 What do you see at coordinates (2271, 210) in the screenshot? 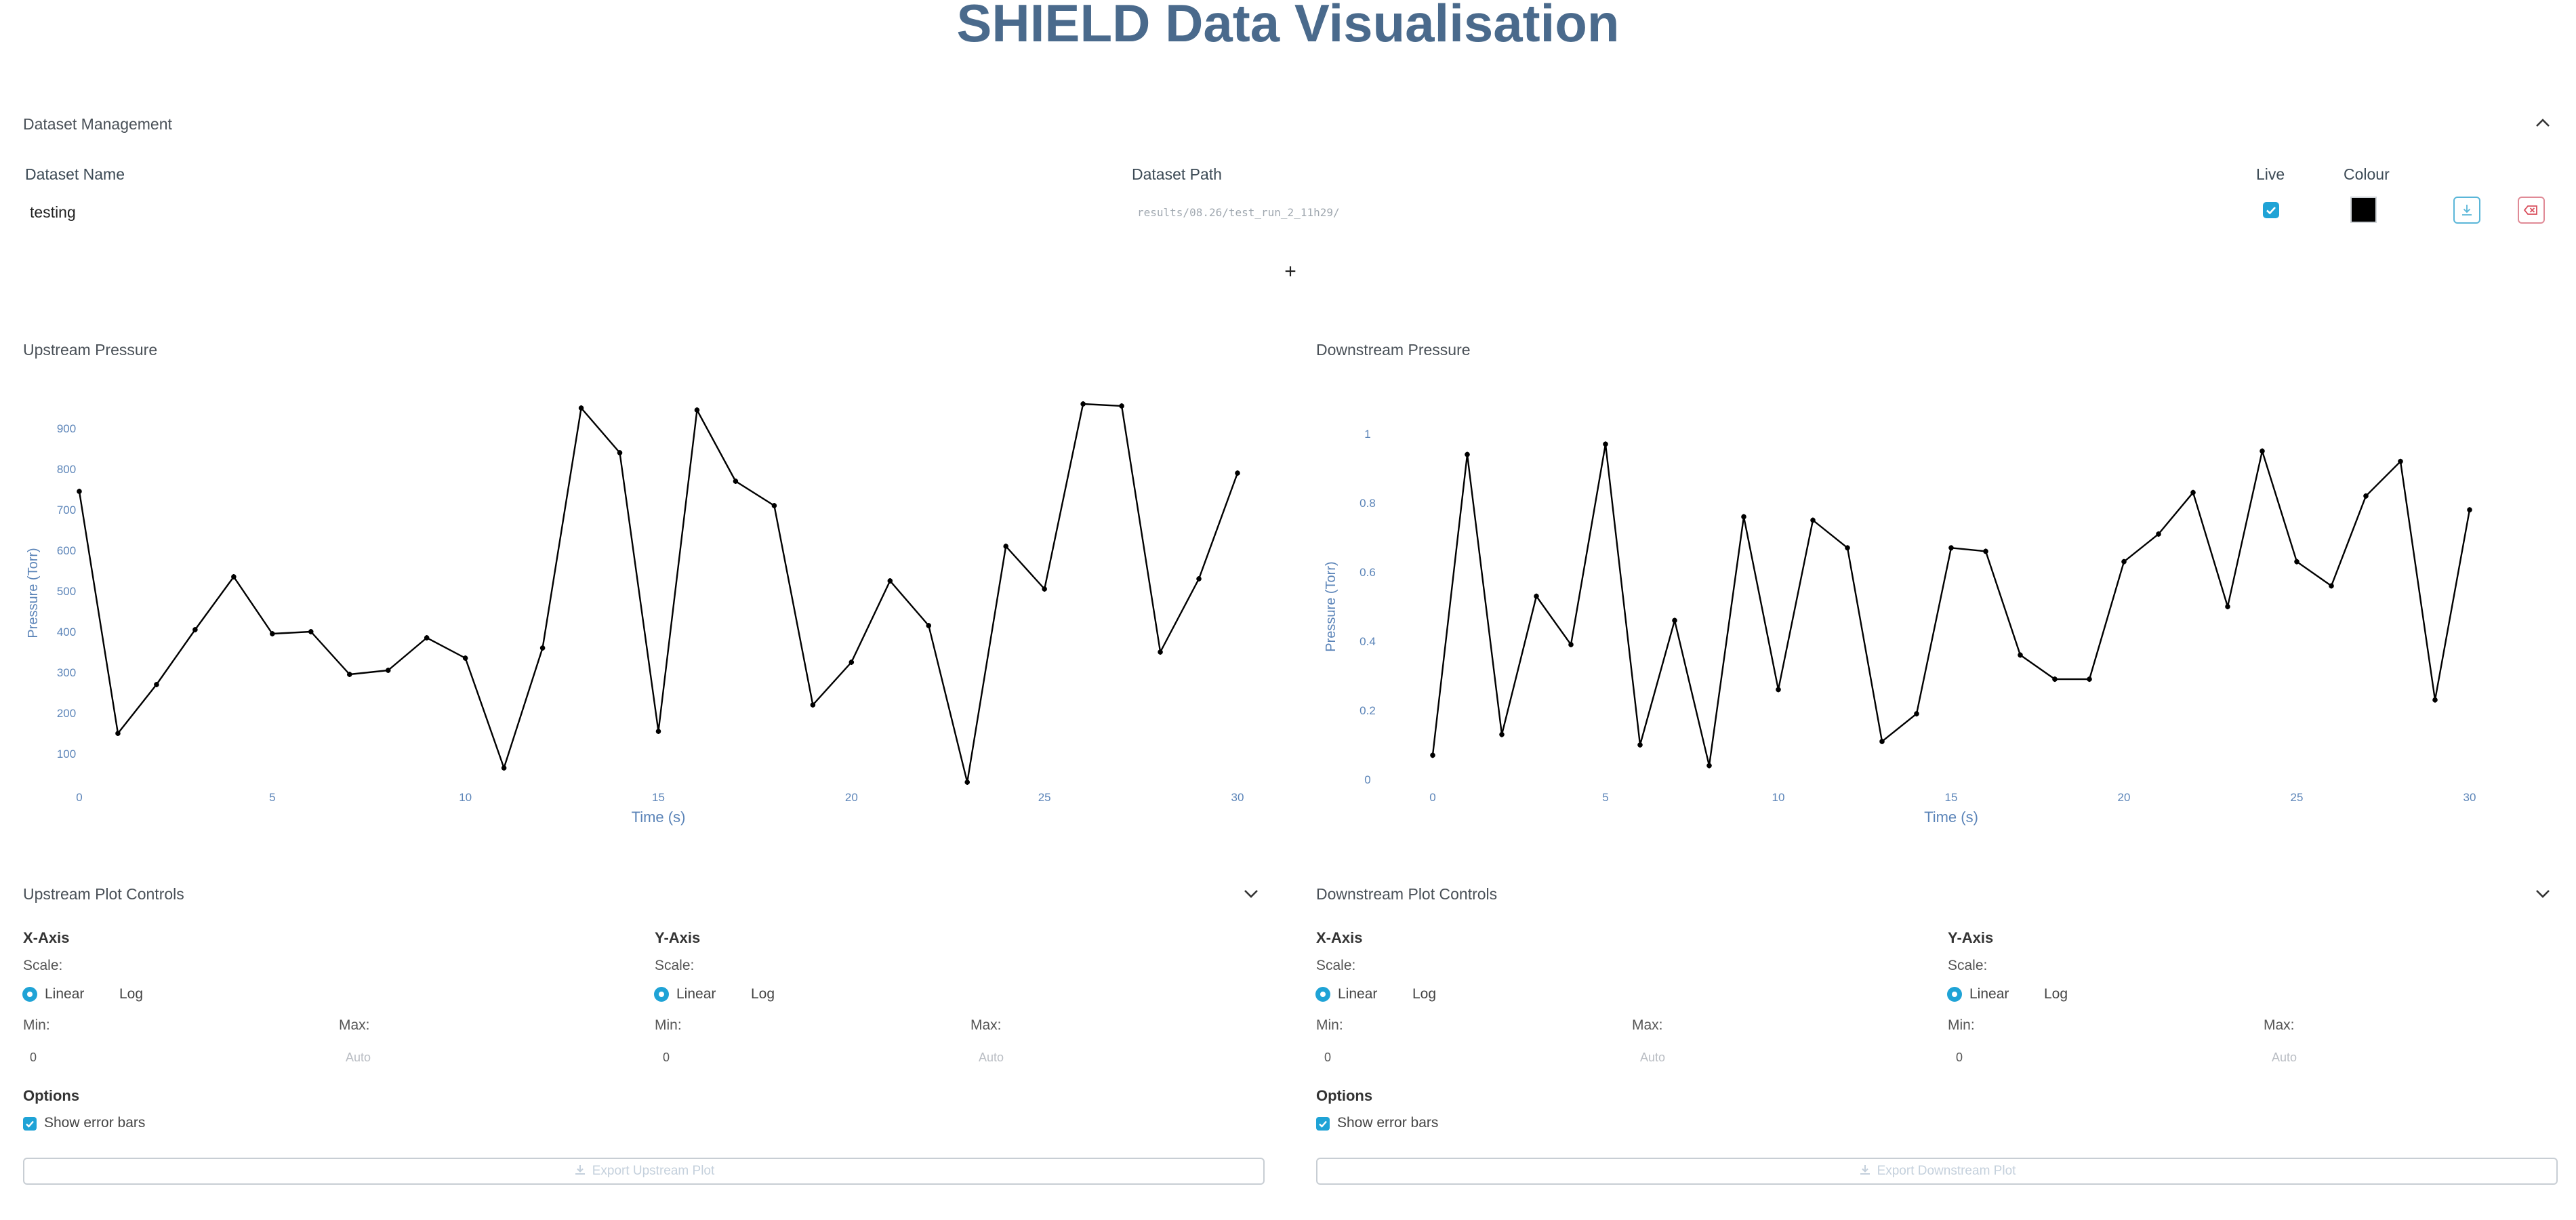
I see `live-checkbox` at bounding box center [2271, 210].